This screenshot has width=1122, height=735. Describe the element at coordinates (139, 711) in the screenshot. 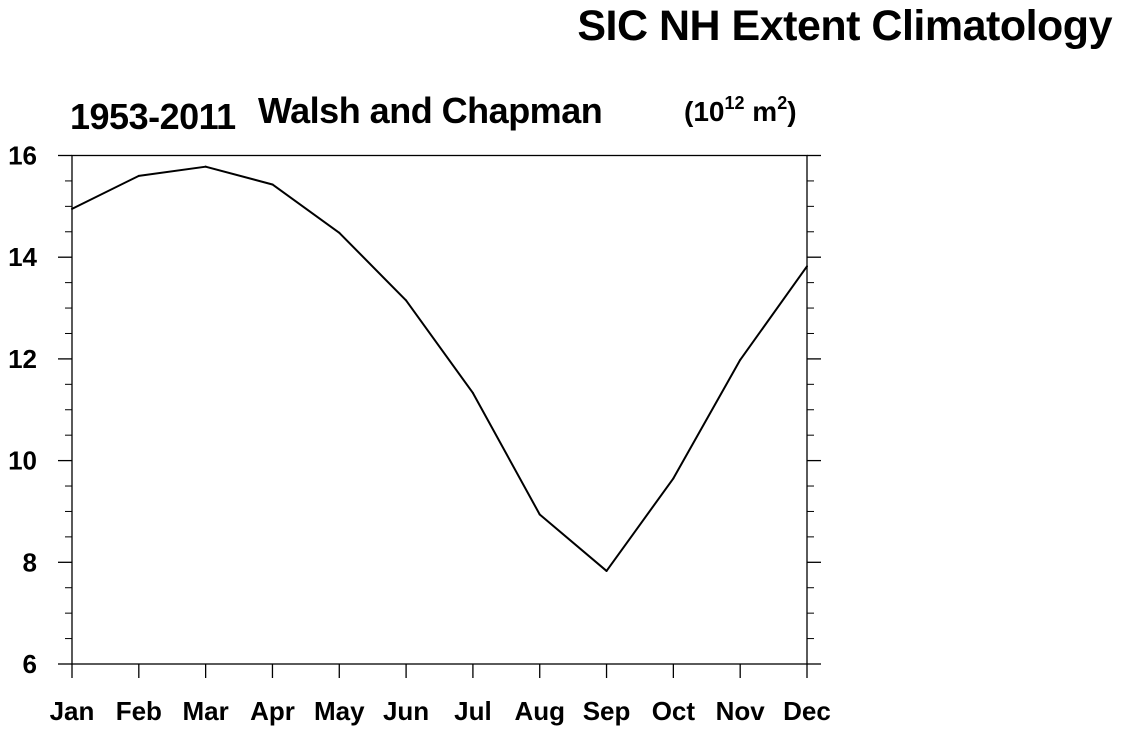

I see `x-tick-label: Feb` at that location.